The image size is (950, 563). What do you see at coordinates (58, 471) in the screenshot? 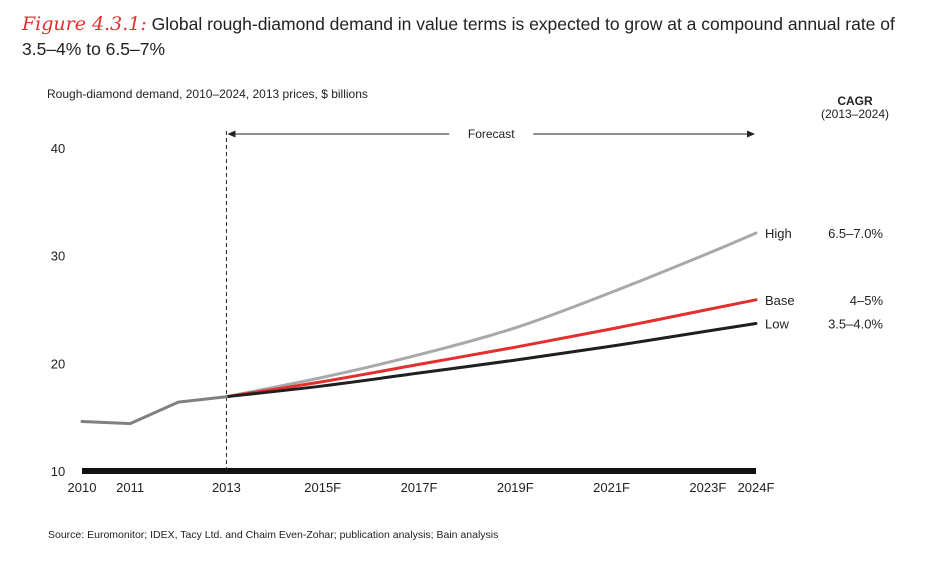
I see `y-tick-label: 10` at bounding box center [58, 471].